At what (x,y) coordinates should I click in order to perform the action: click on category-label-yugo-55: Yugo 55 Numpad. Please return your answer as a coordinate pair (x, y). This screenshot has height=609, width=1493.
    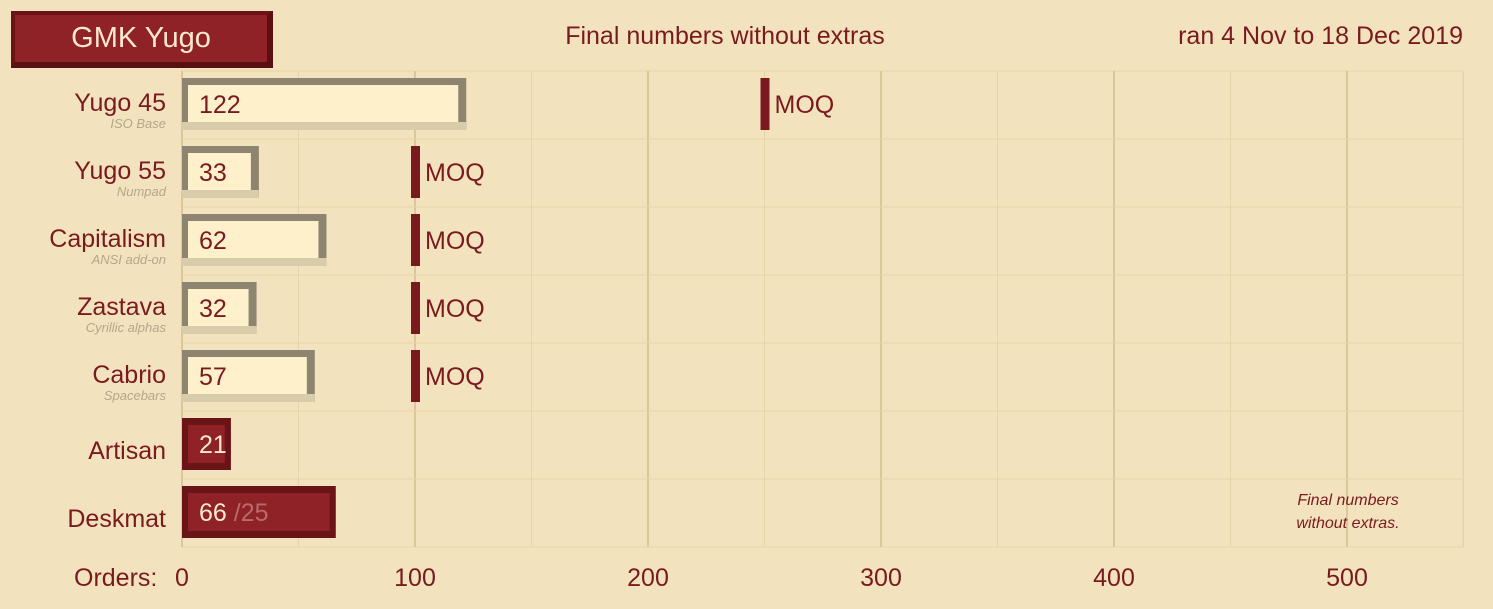
    Looking at the image, I should click on (120, 178).